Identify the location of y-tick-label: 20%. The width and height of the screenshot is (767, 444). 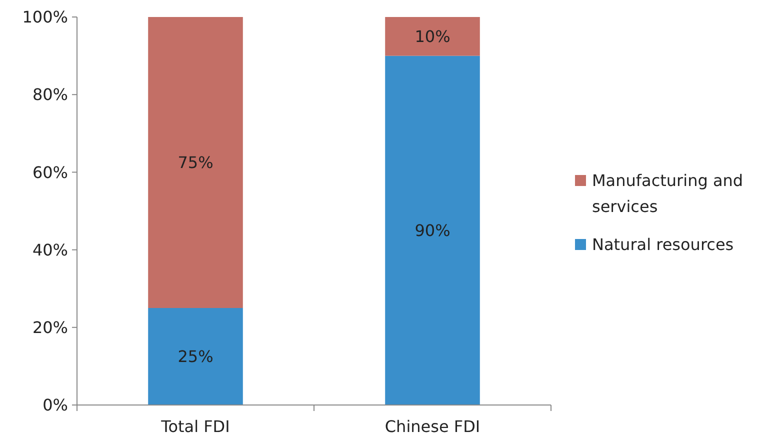
(50, 327).